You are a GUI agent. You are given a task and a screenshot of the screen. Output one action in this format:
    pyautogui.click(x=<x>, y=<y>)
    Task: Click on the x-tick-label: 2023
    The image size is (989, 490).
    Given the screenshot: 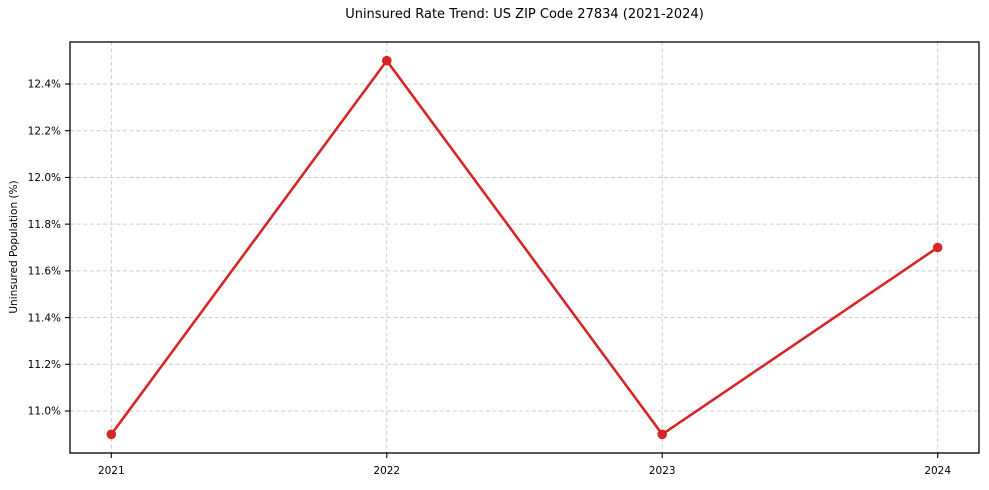 What is the action you would take?
    pyautogui.click(x=662, y=471)
    